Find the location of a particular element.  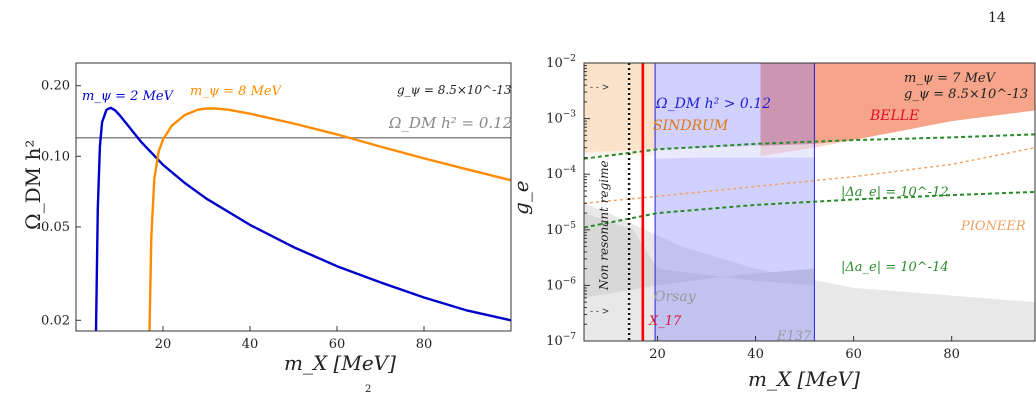

right-x-label: m_X [MeV] is located at coordinates (804, 379).